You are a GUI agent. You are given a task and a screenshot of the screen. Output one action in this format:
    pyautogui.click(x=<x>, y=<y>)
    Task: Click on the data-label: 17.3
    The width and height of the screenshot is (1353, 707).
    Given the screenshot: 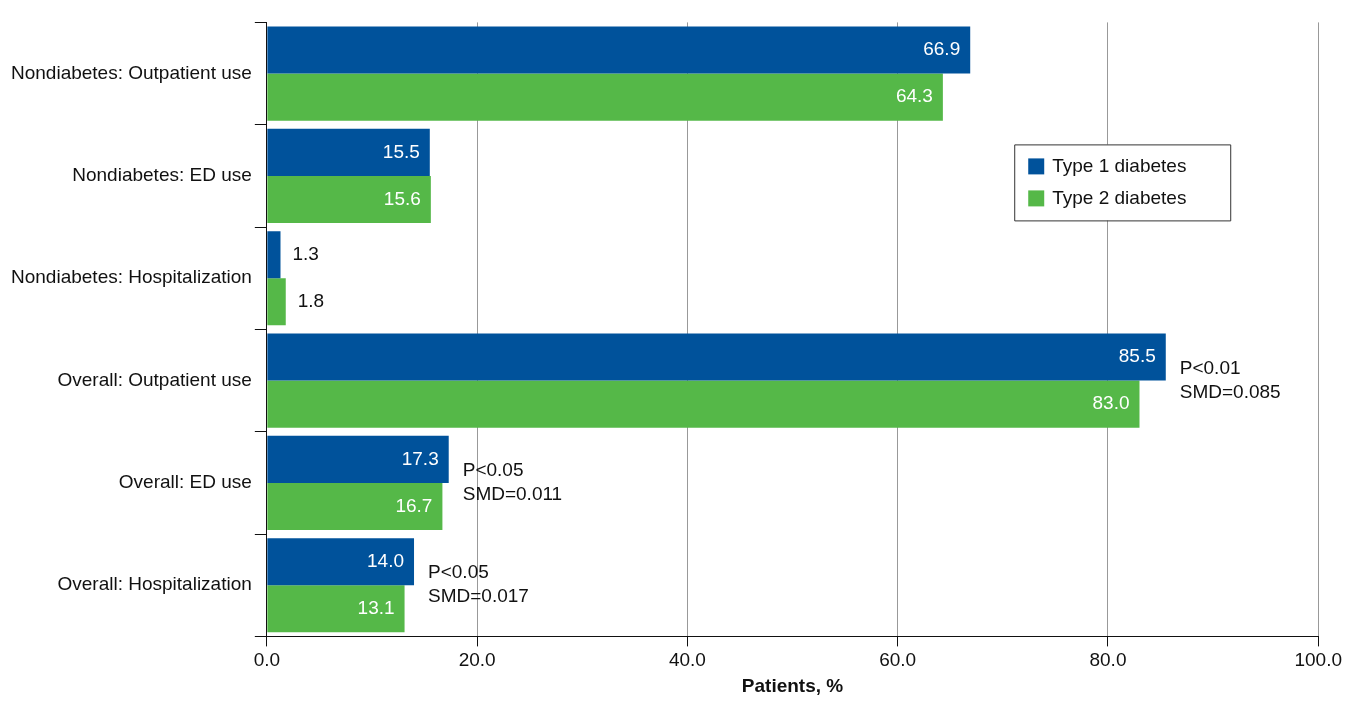 What is the action you would take?
    pyautogui.click(x=420, y=458)
    